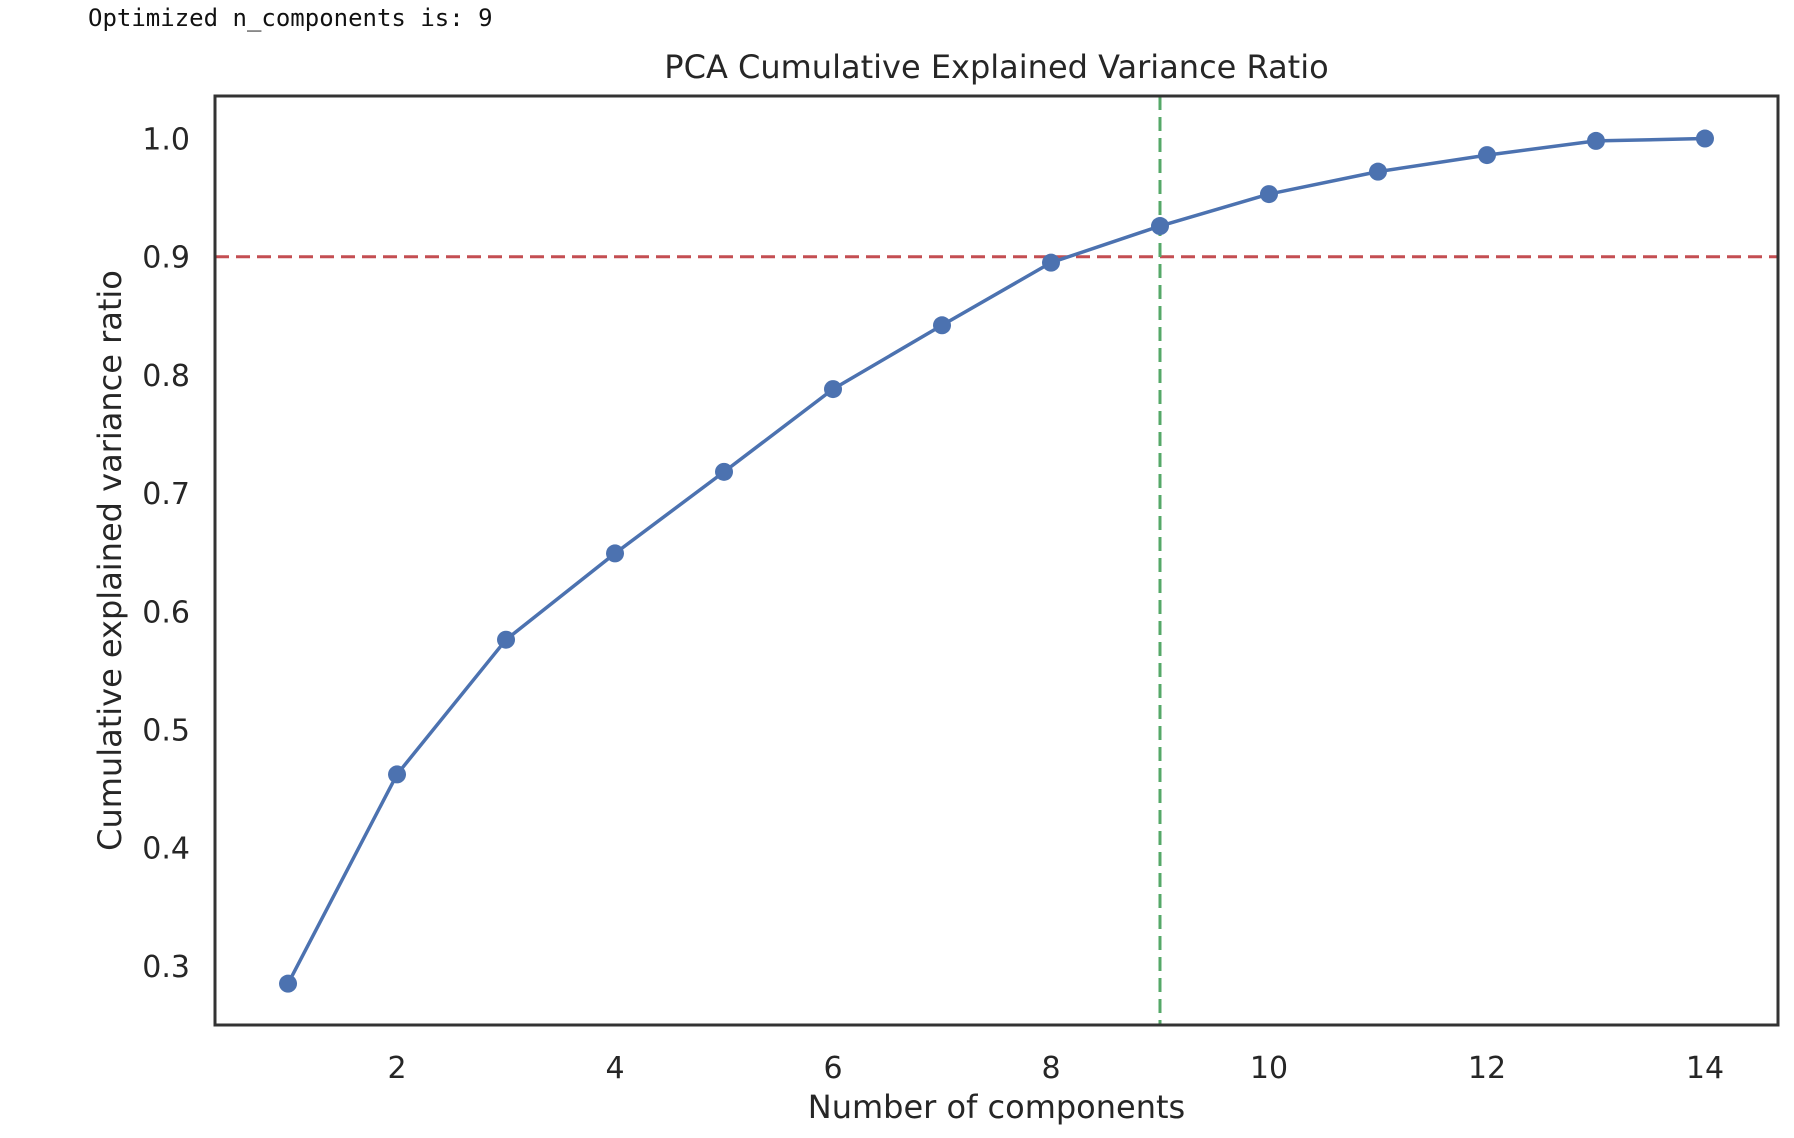 The width and height of the screenshot is (1794, 1138). Describe the element at coordinates (166, 731) in the screenshot. I see `y-tick-label: 0.5` at that location.